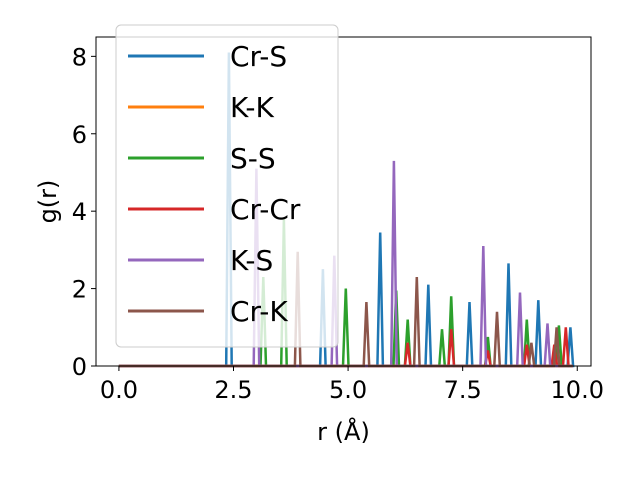 This screenshot has width=640, height=480. I want to click on x-tick-label: 5.0, so click(348, 390).